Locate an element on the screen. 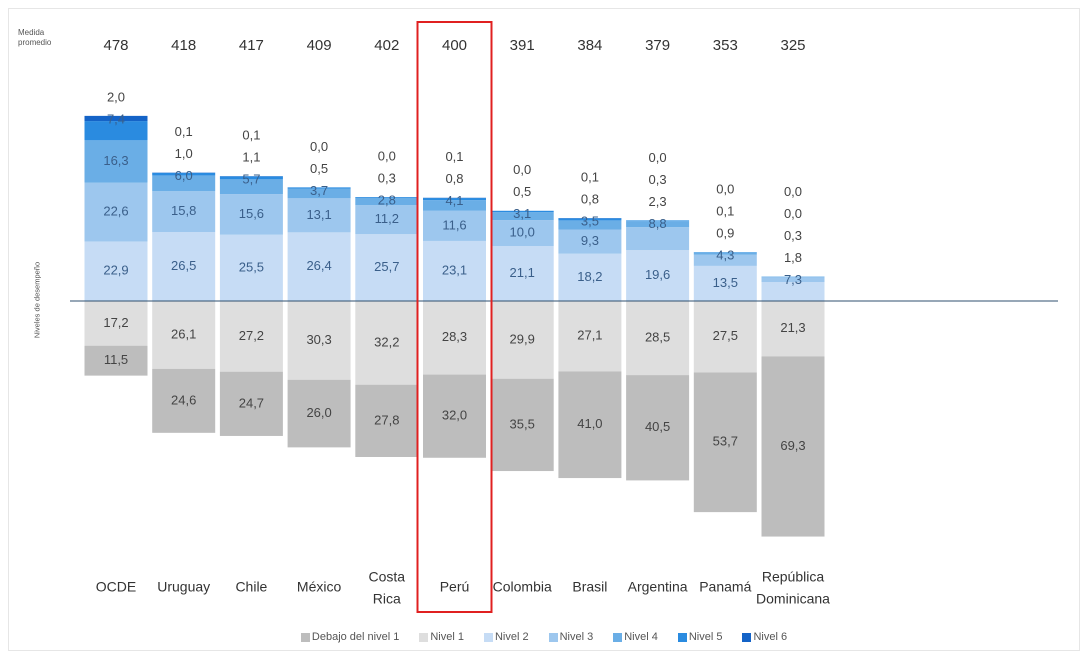 The height and width of the screenshot is (659, 1088). mean-score-value: 353 is located at coordinates (725, 45).